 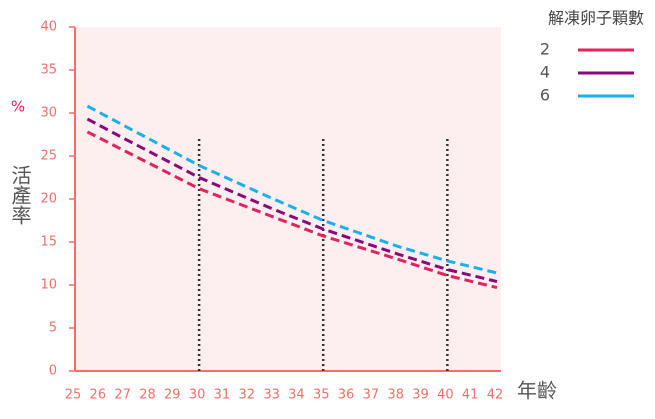 What do you see at coordinates (48, 199) in the screenshot?
I see `y-tick-label: 20` at bounding box center [48, 199].